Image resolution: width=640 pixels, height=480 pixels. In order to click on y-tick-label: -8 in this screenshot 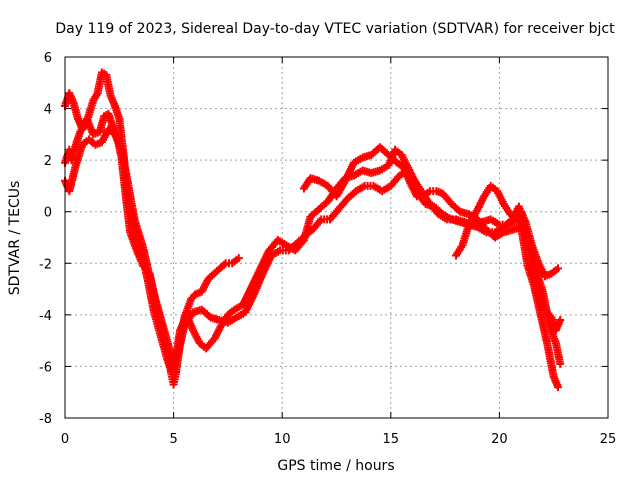, I will do `click(45, 419)`.